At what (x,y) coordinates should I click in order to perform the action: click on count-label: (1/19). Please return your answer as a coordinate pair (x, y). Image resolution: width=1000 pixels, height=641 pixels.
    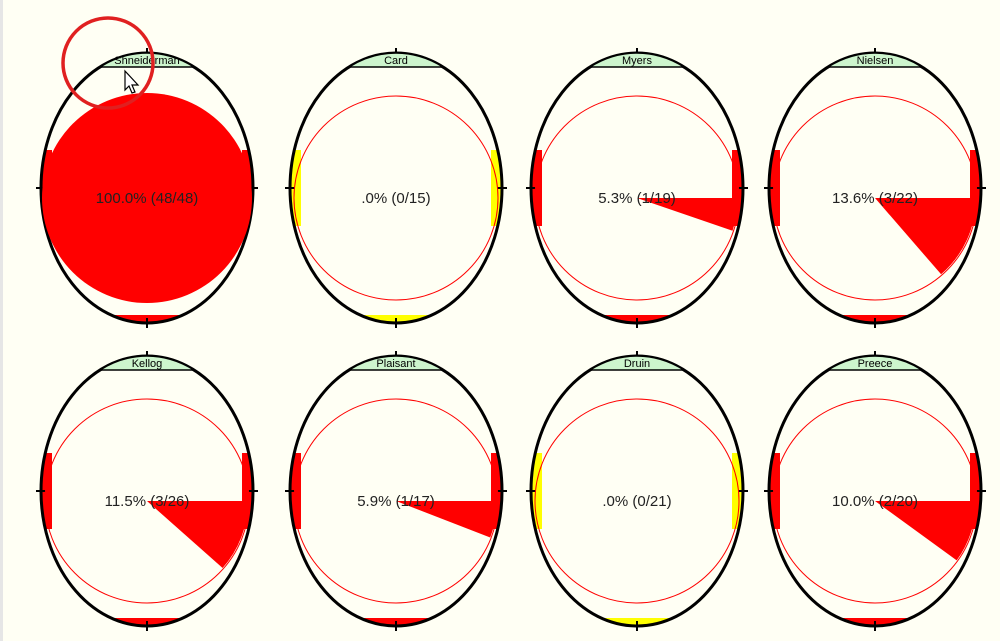
    Looking at the image, I should click on (656, 198).